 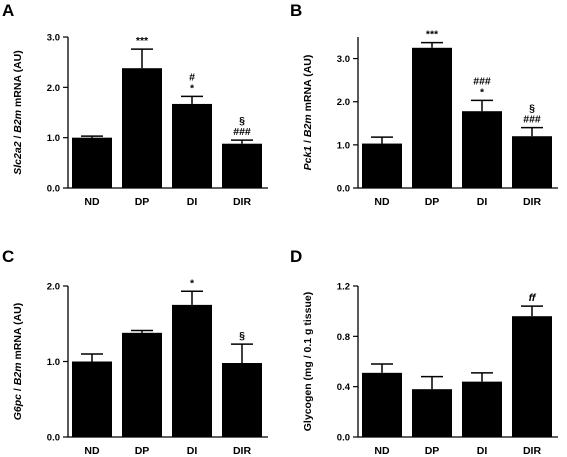 I want to click on y-axis-label-part: Glycogen (mg / 0.1 g tissue), so click(x=308, y=361).